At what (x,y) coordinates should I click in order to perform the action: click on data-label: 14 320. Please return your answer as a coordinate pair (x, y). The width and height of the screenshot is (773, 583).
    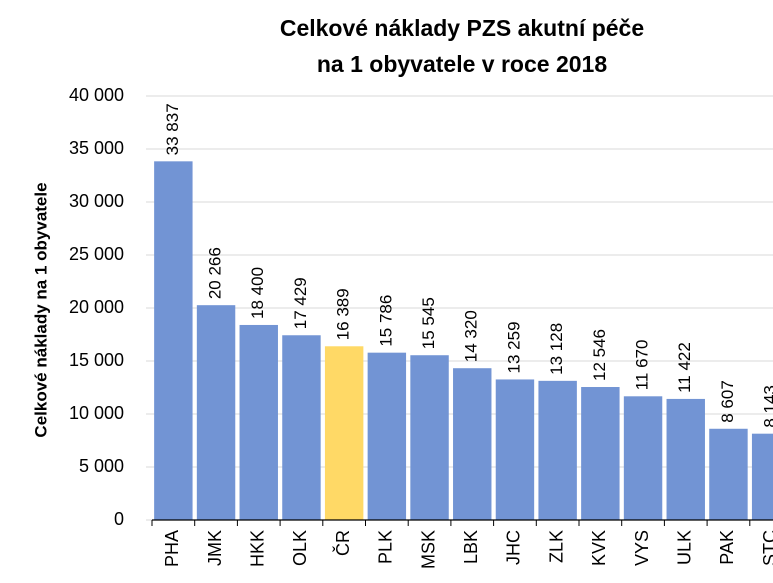
    Looking at the image, I should click on (471, 336).